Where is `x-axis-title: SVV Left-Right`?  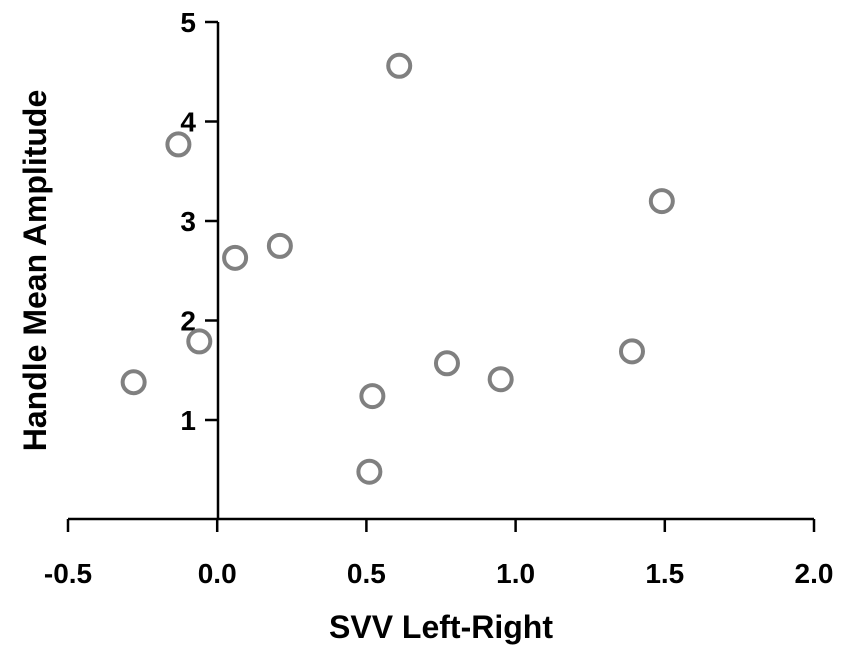
x-axis-title: SVV Left-Right is located at coordinates (441, 627).